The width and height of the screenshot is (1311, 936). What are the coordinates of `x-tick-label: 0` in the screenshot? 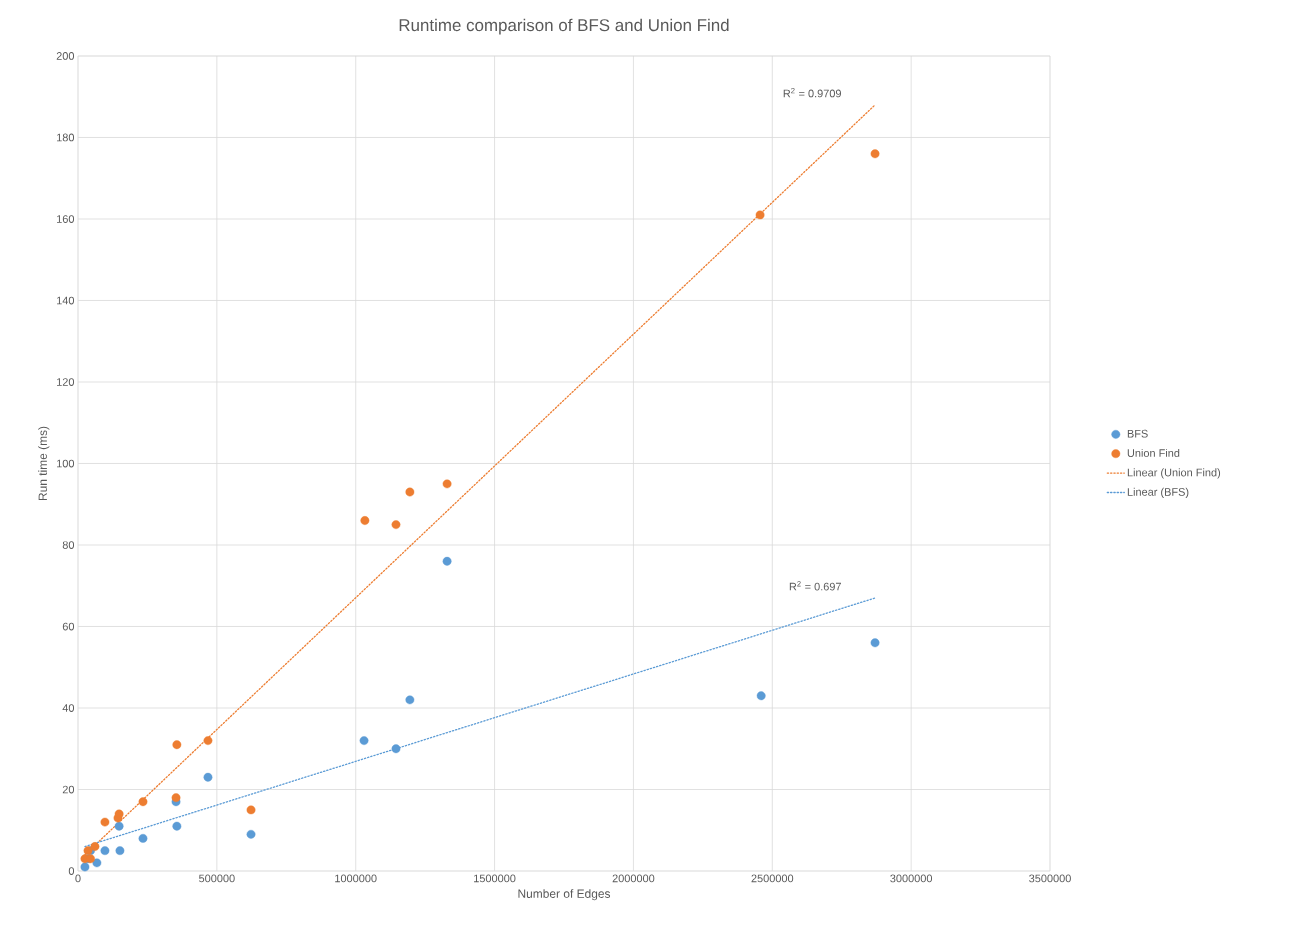 It's located at (78, 878).